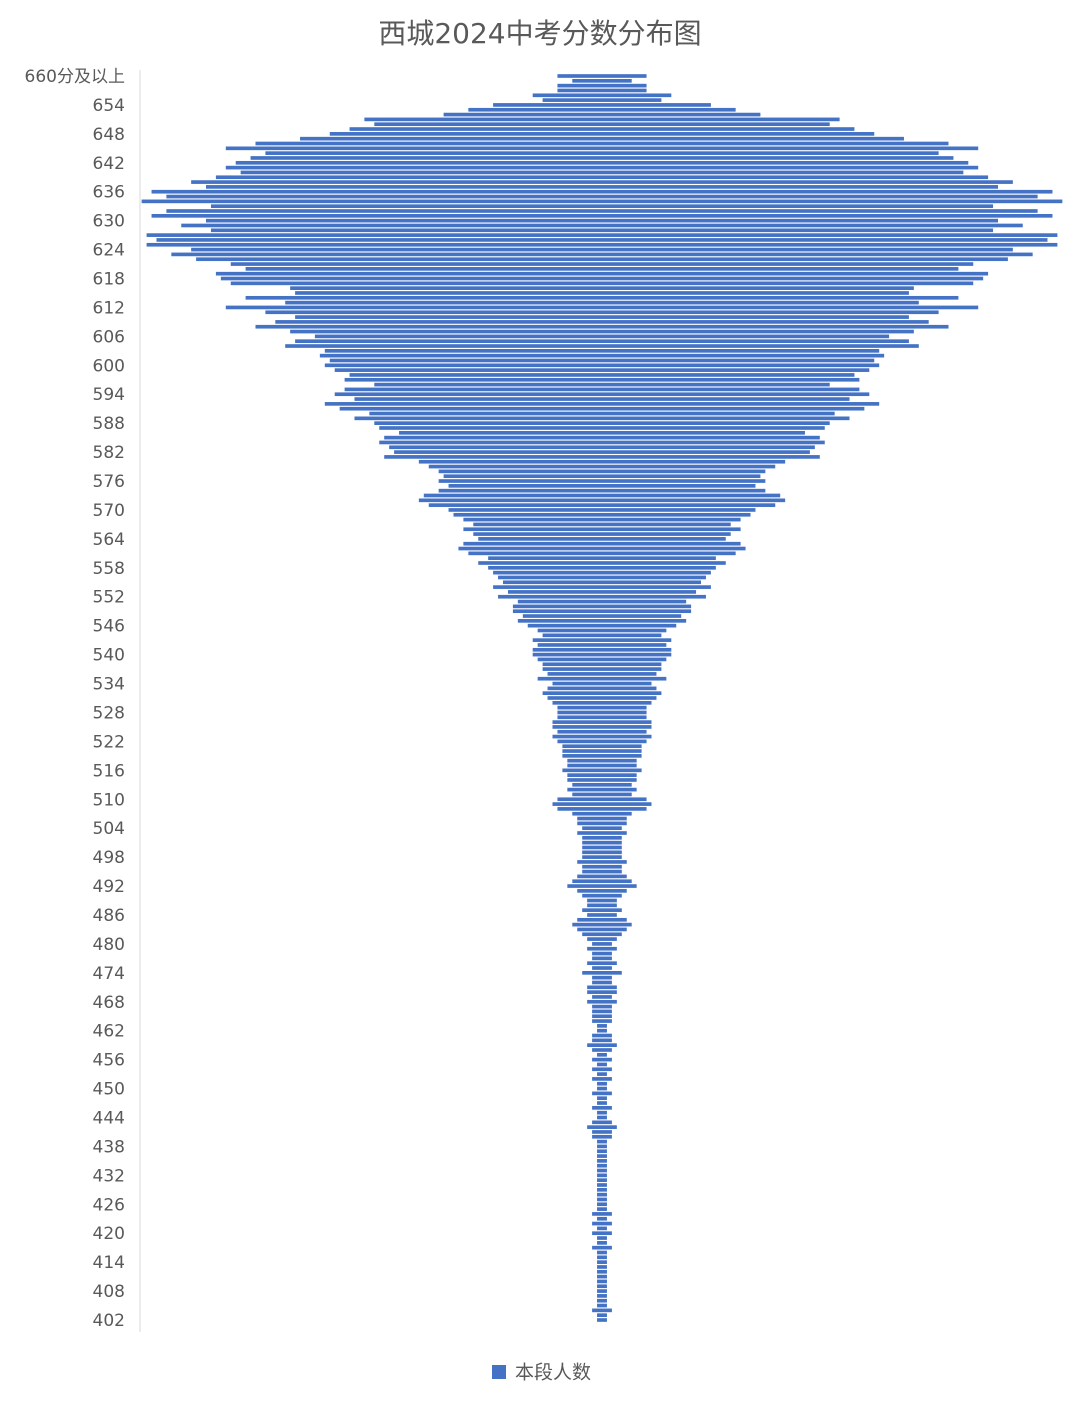 The image size is (1080, 1412). I want to click on y-tick-label: 498, so click(109, 858).